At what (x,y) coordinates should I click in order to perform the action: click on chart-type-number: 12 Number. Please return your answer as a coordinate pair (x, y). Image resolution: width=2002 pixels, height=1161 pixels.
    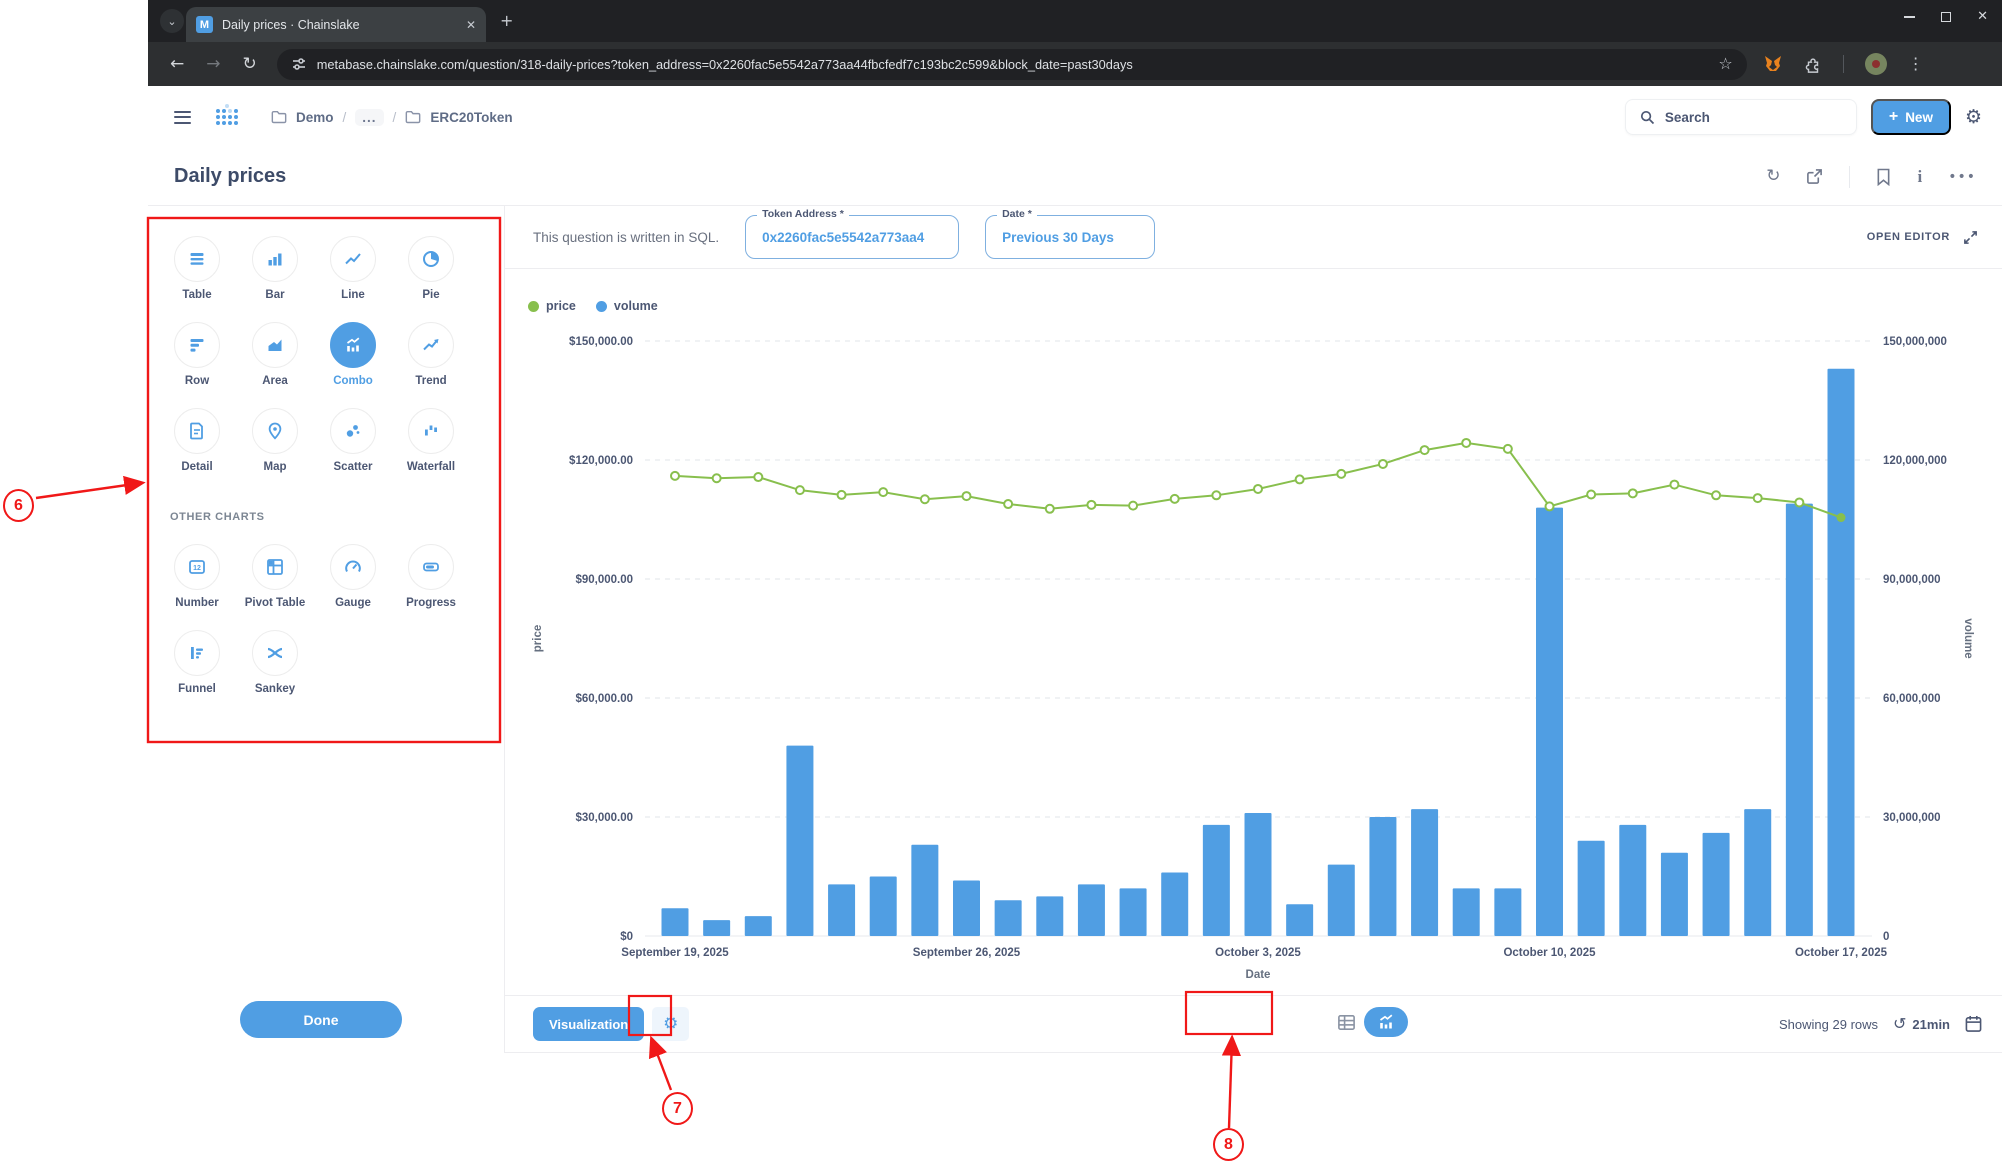
    Looking at the image, I should click on (197, 576).